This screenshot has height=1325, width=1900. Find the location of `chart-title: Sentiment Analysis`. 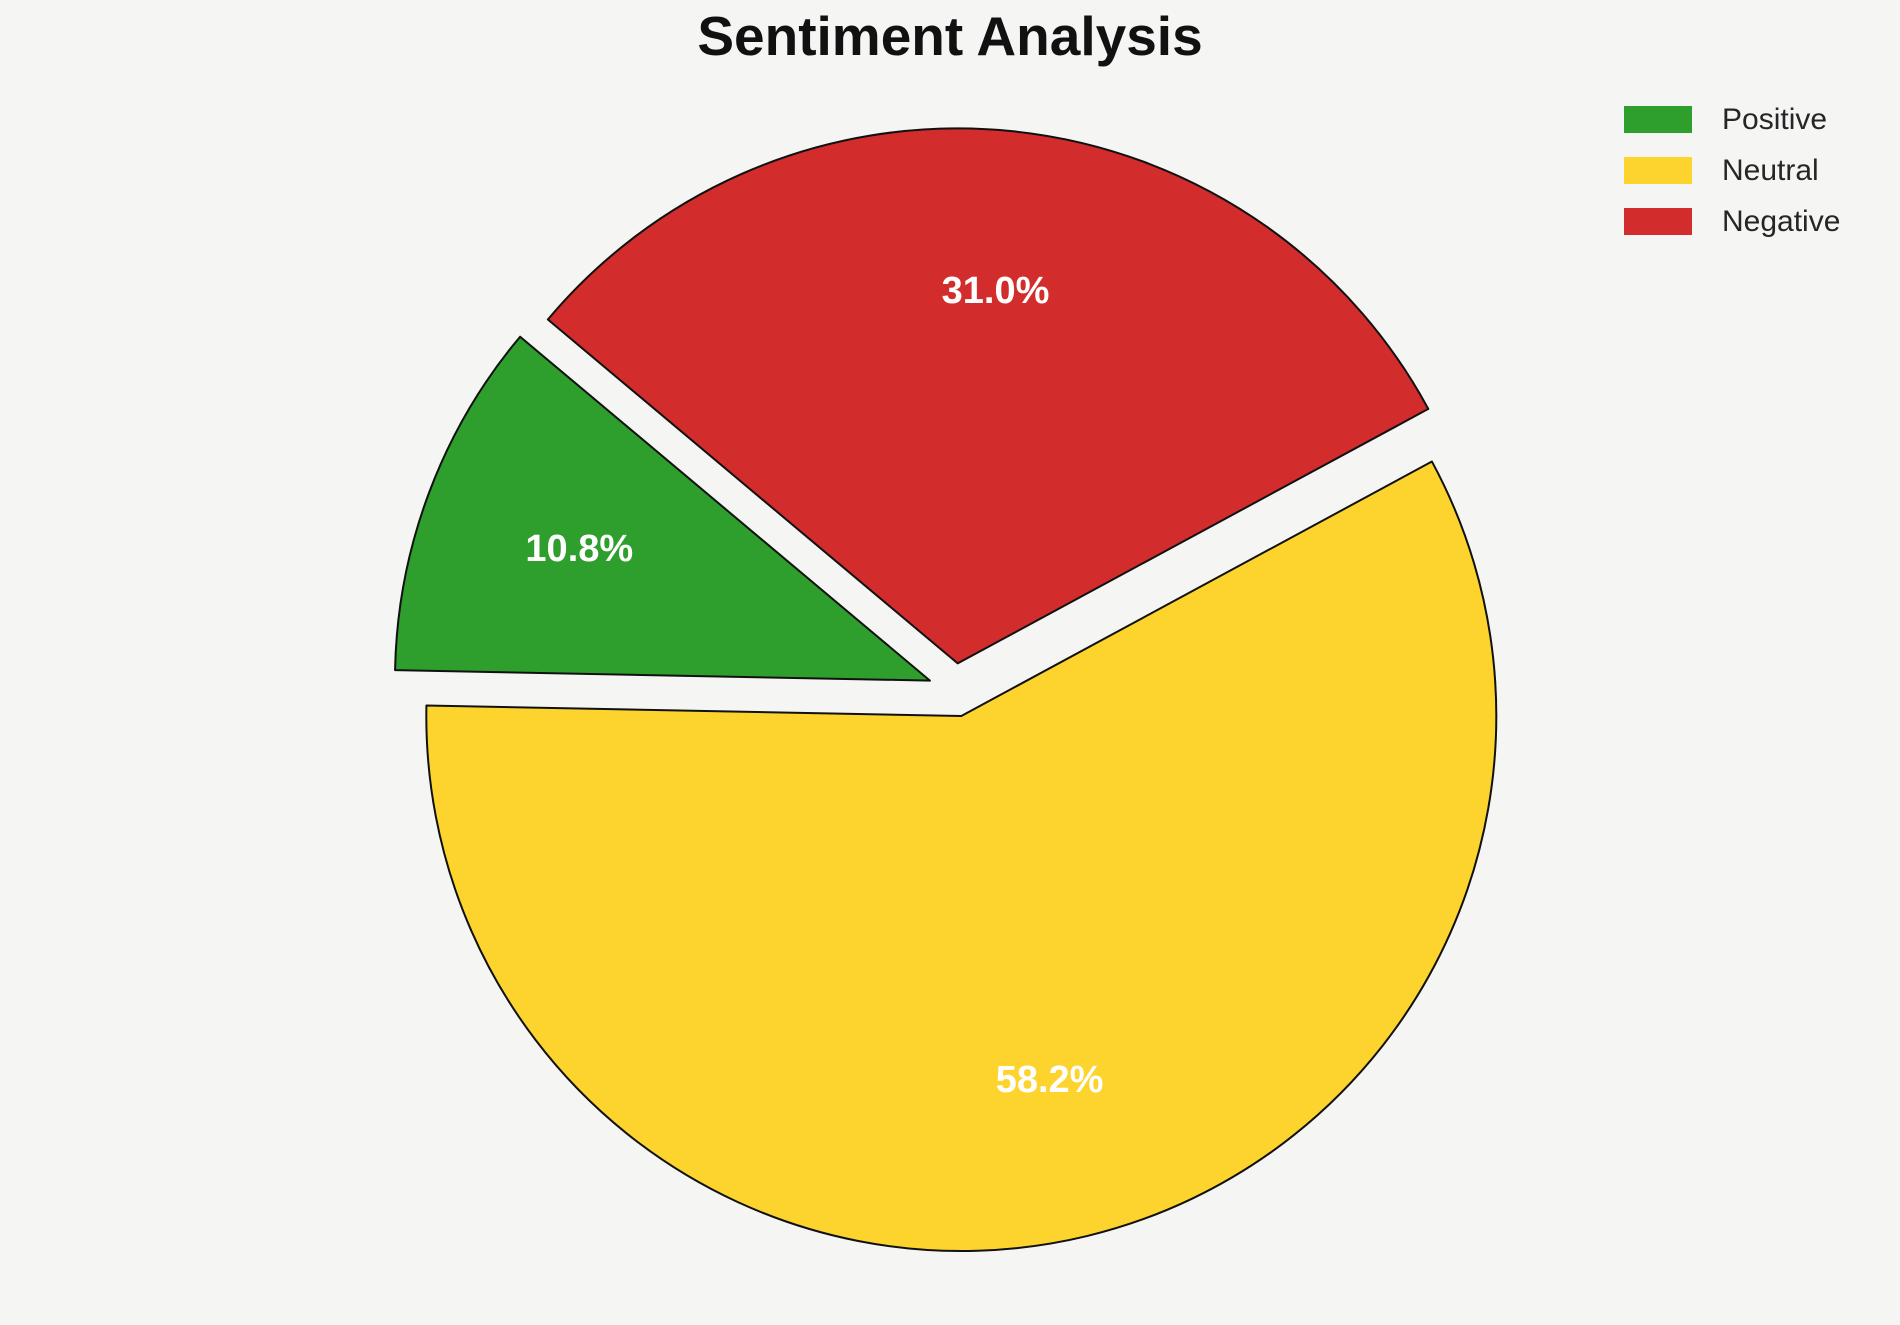

chart-title: Sentiment Analysis is located at coordinates (950, 36).